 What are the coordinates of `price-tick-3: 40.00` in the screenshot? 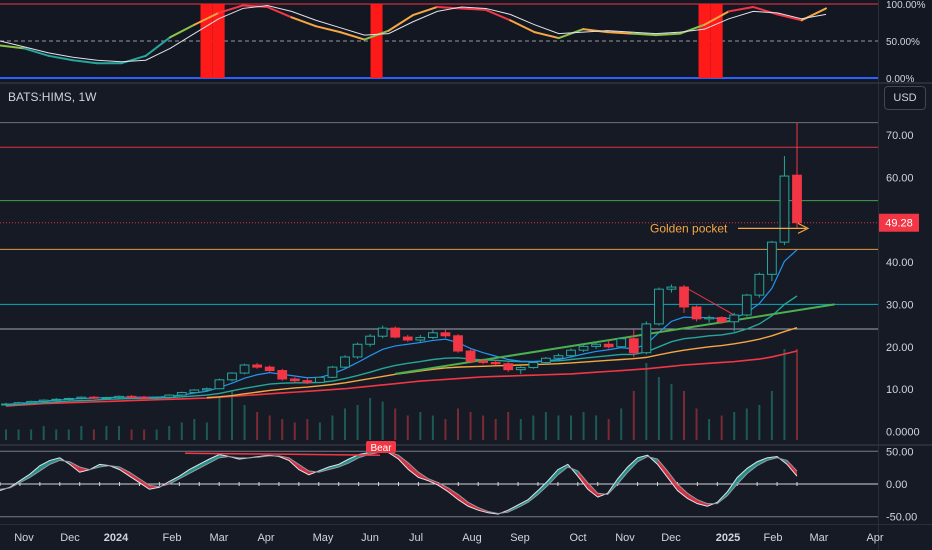 It's located at (900, 263).